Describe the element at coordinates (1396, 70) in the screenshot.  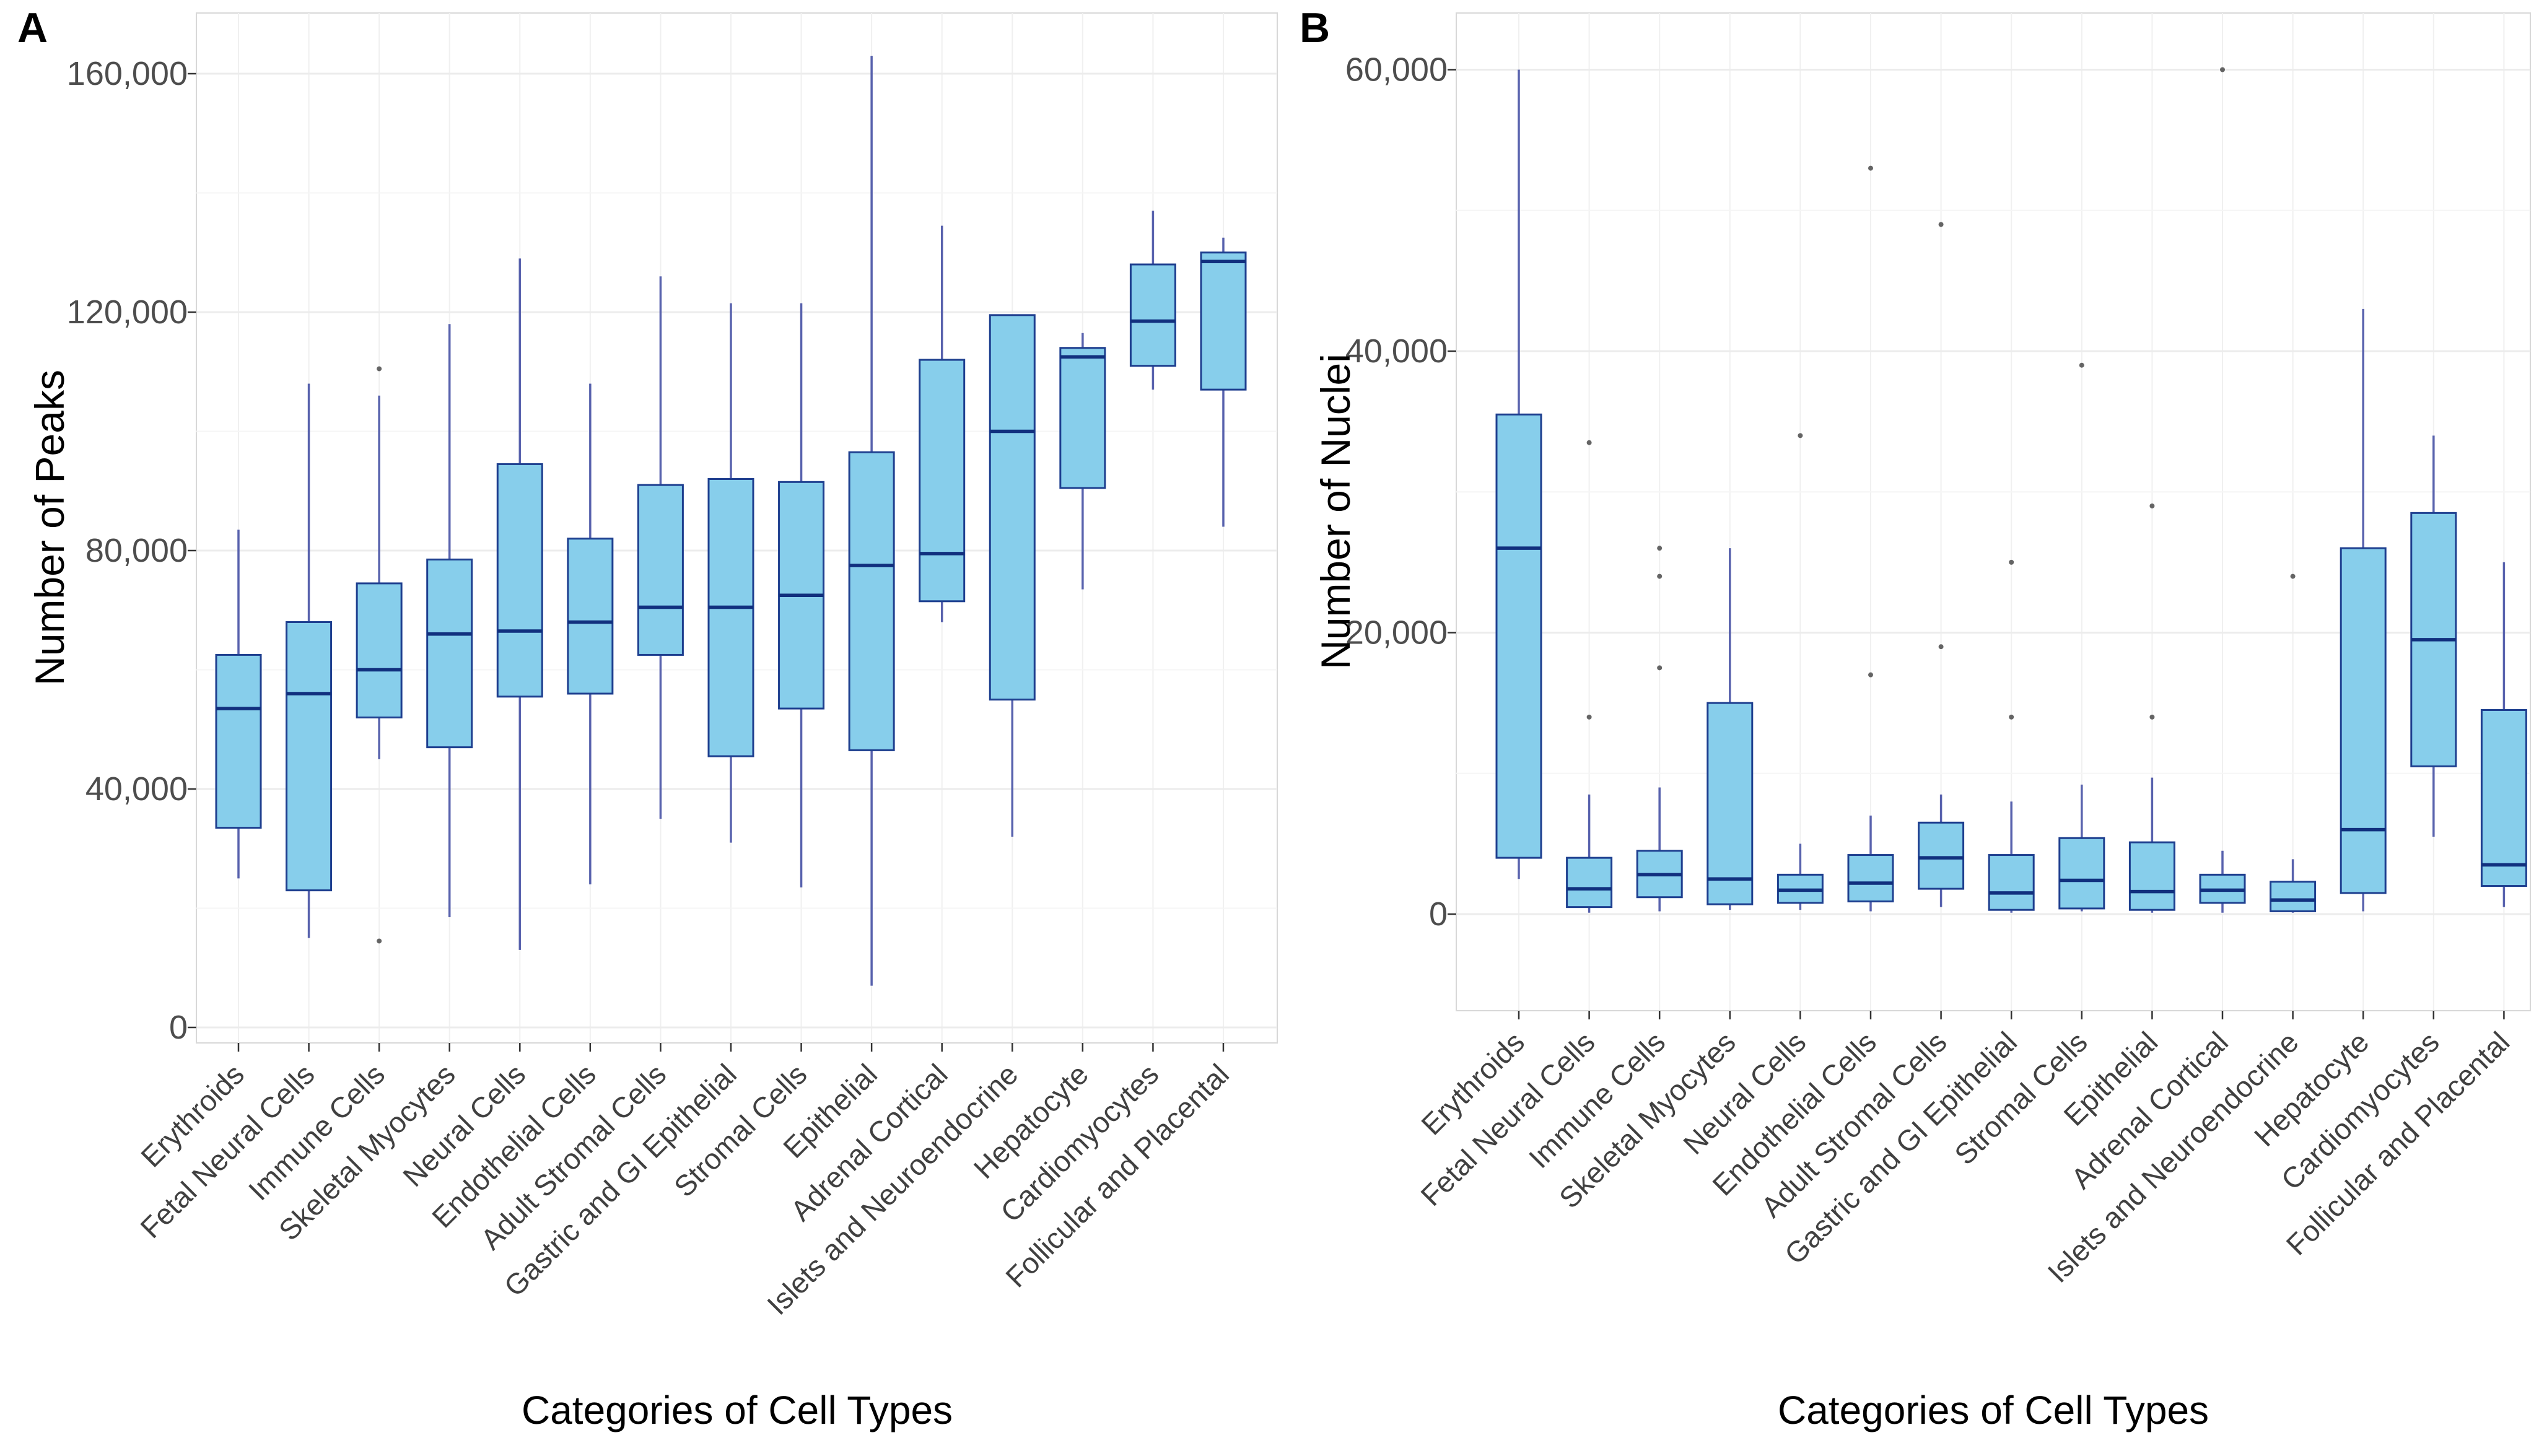
I see `y-tick-label: 60,000` at that location.